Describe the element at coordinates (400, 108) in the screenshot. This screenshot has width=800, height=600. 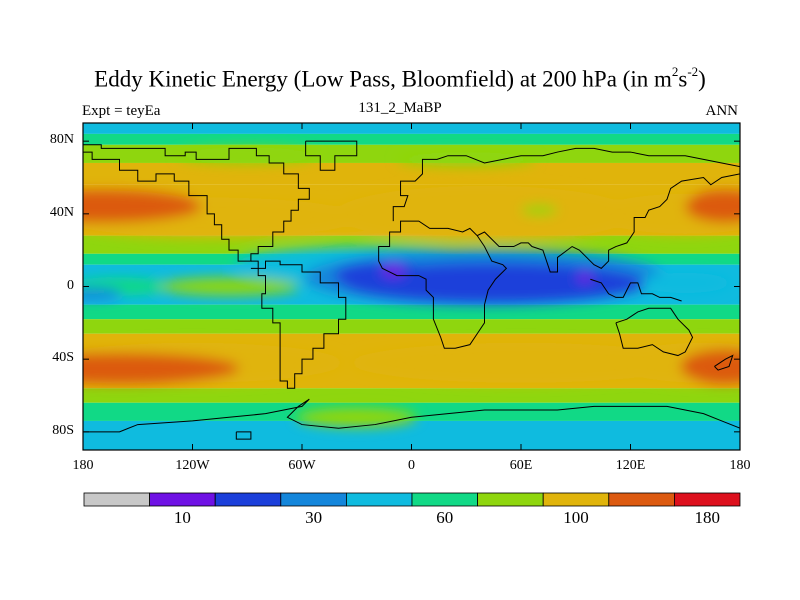
I see `run-label: 131_2_MaBP` at that location.